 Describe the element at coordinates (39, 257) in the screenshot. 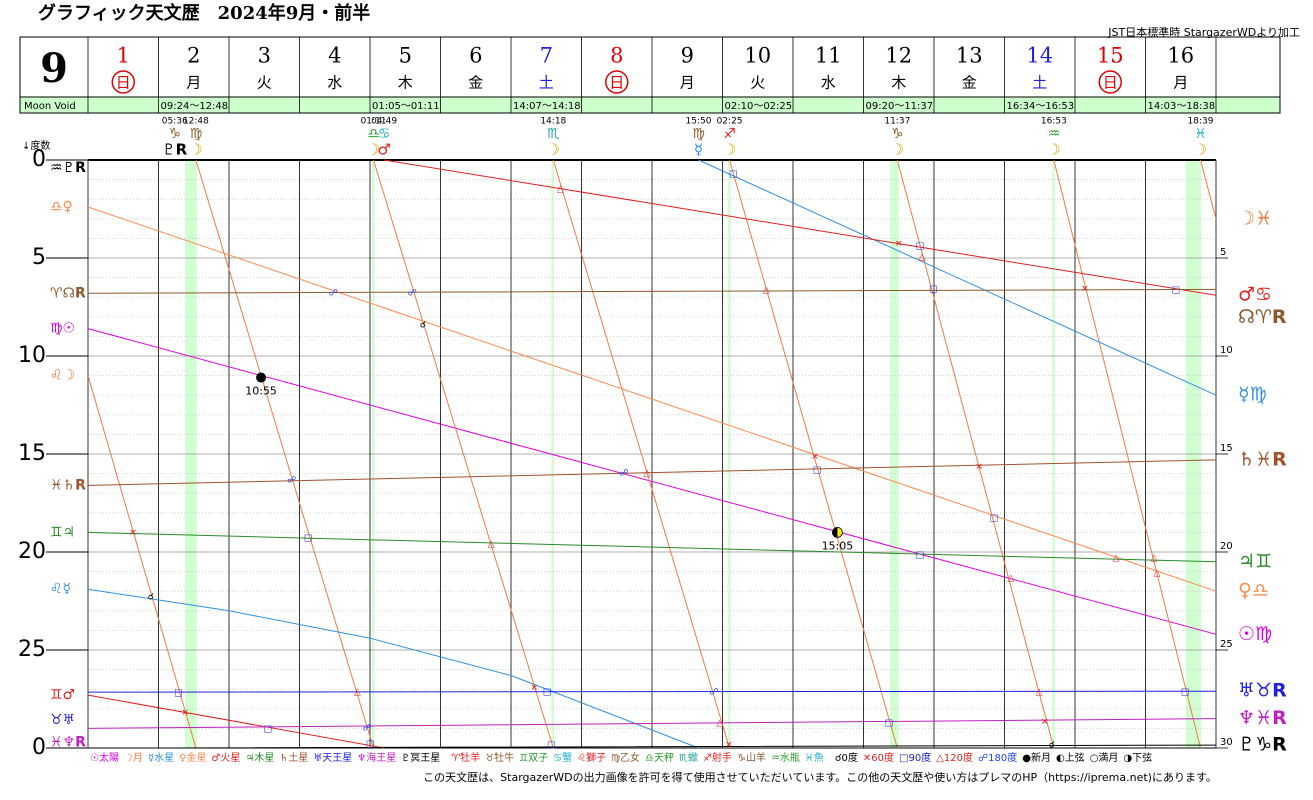

I see `y-tick-label: 5` at that location.